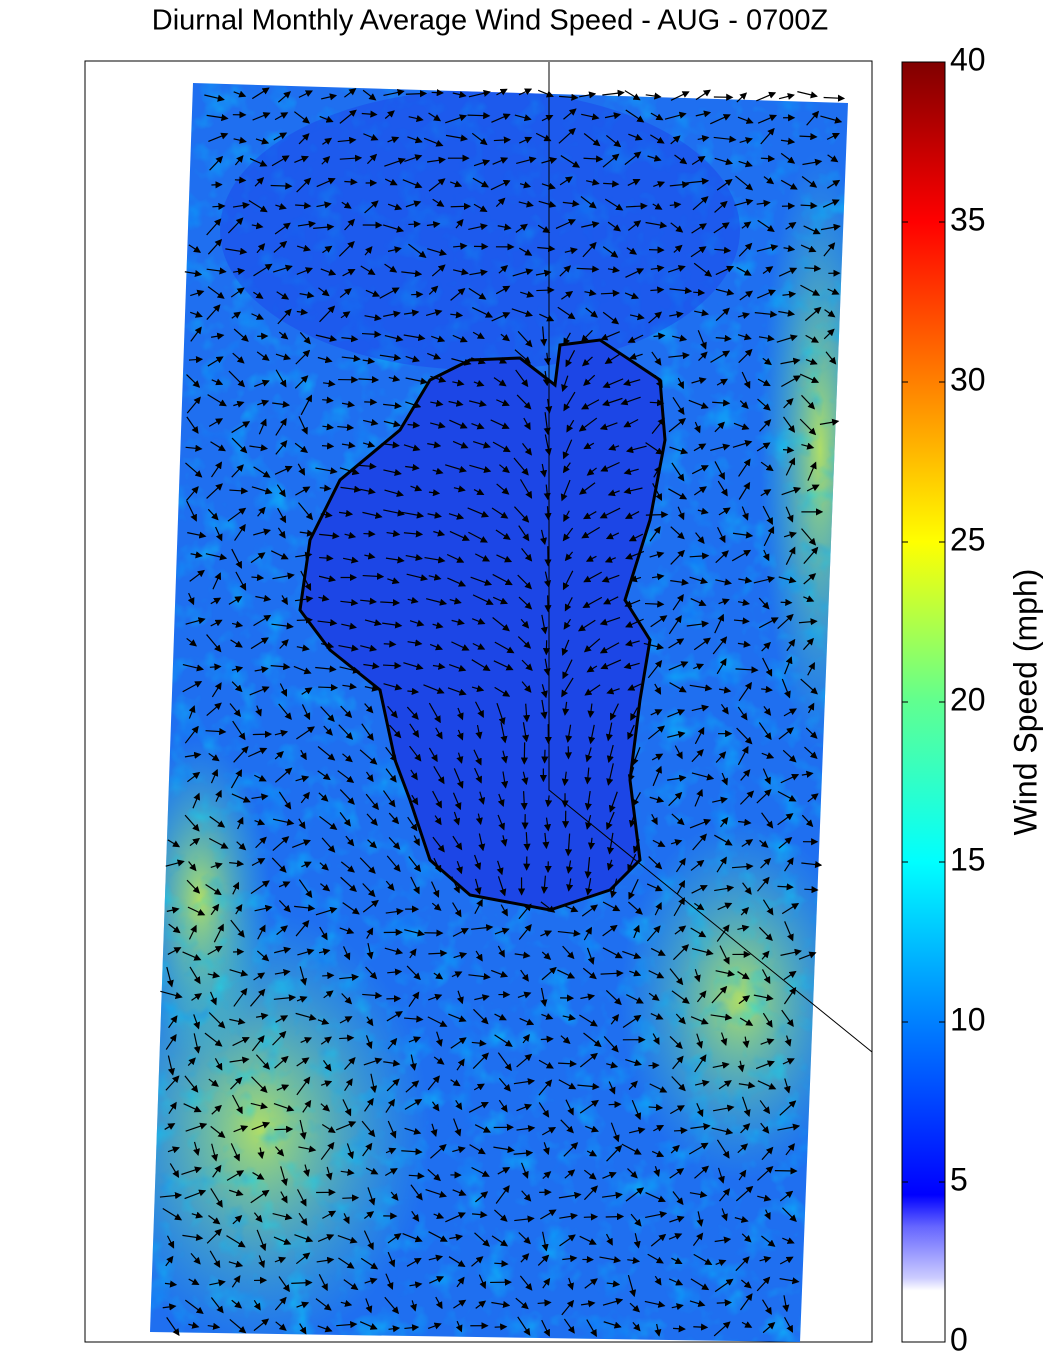  I want to click on colorbar-tick-label: 0, so click(959, 1339).